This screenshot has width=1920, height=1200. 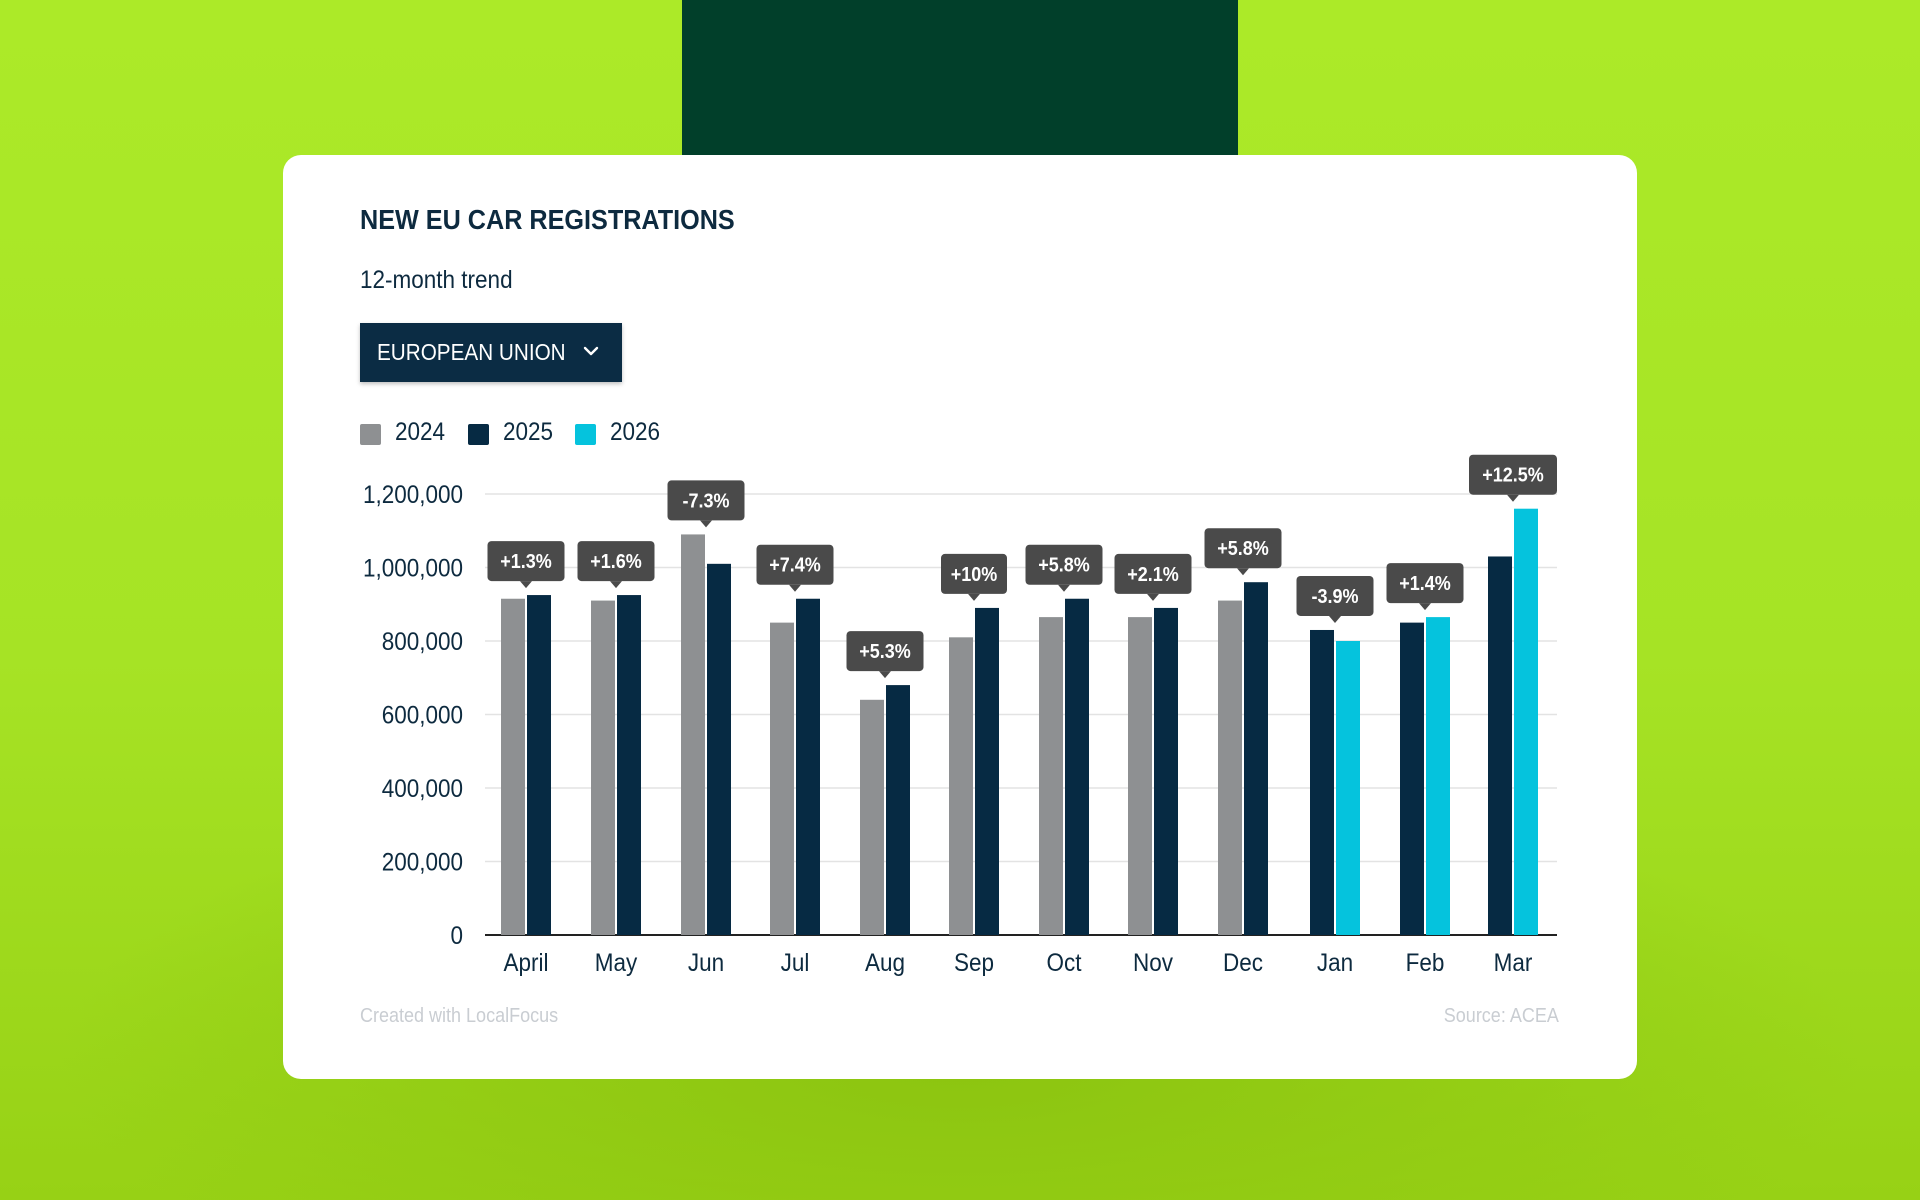 What do you see at coordinates (635, 432) in the screenshot?
I see `legend-label-2026: 2026` at bounding box center [635, 432].